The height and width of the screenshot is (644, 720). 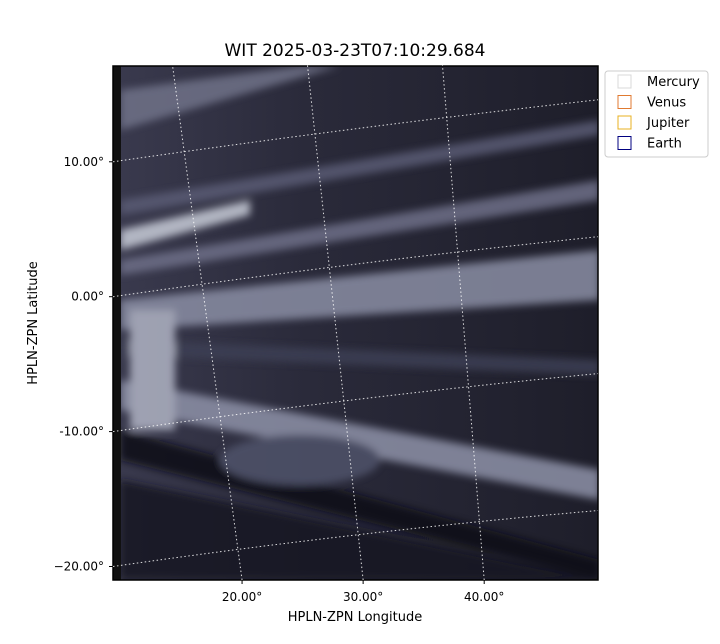 I want to click on x-tick-label: 20.00°, so click(x=242, y=597).